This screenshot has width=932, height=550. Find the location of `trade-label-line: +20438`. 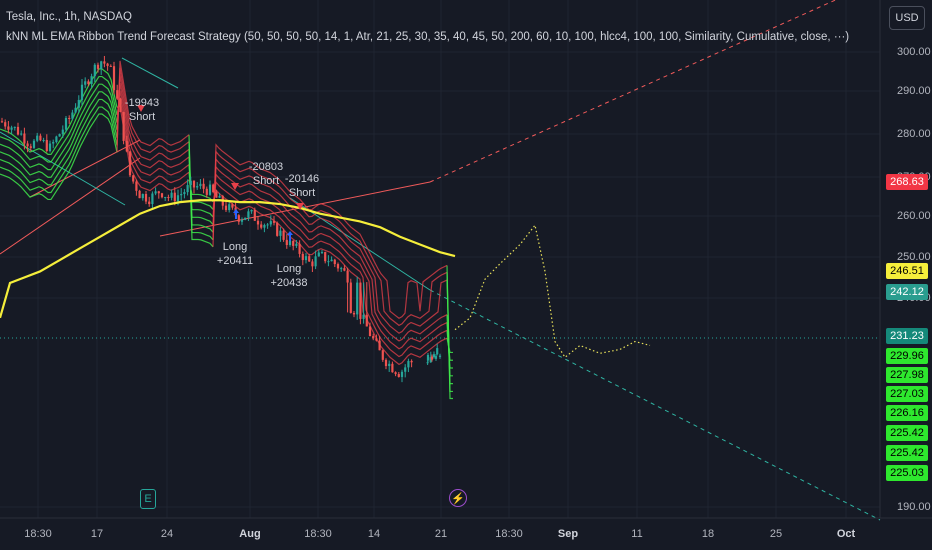

trade-label-line: +20438 is located at coordinates (289, 283).